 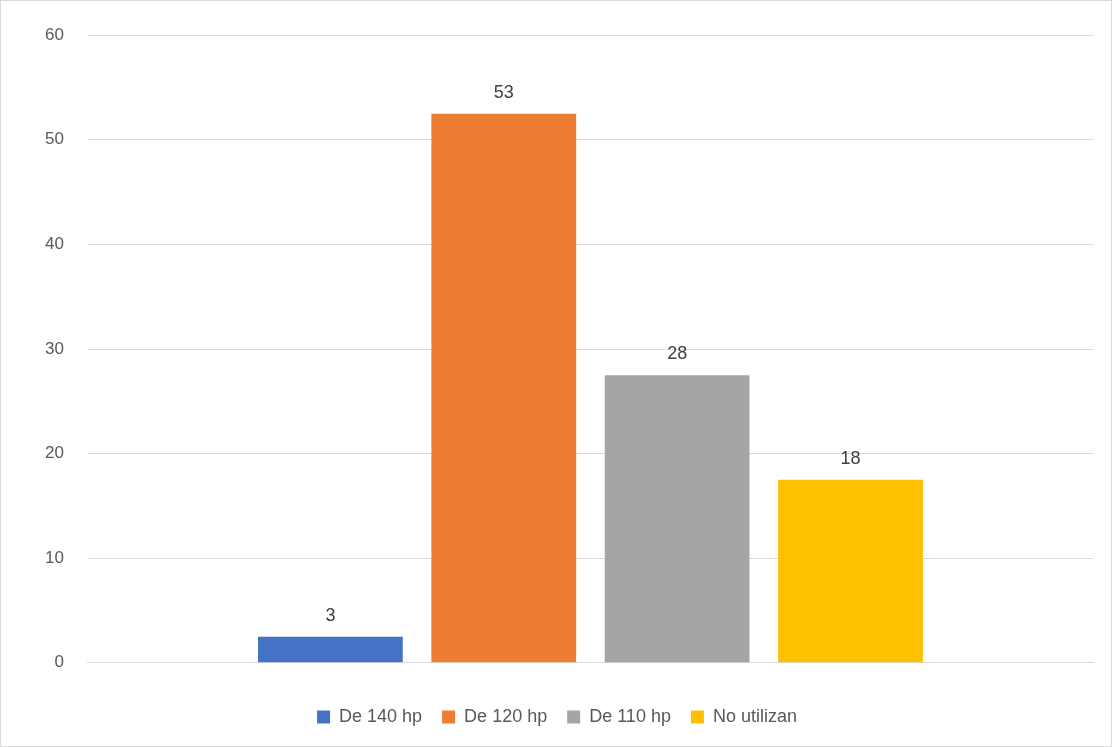 What do you see at coordinates (54, 34) in the screenshot?
I see `y-tick-label: 60` at bounding box center [54, 34].